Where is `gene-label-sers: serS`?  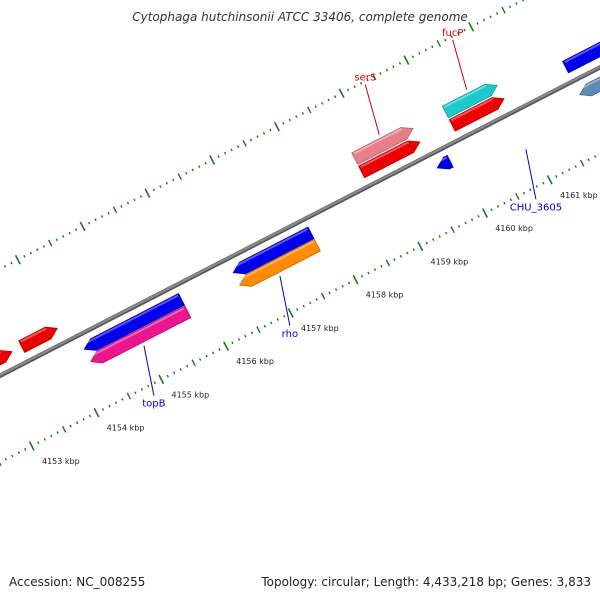 gene-label-sers: serS is located at coordinates (365, 78).